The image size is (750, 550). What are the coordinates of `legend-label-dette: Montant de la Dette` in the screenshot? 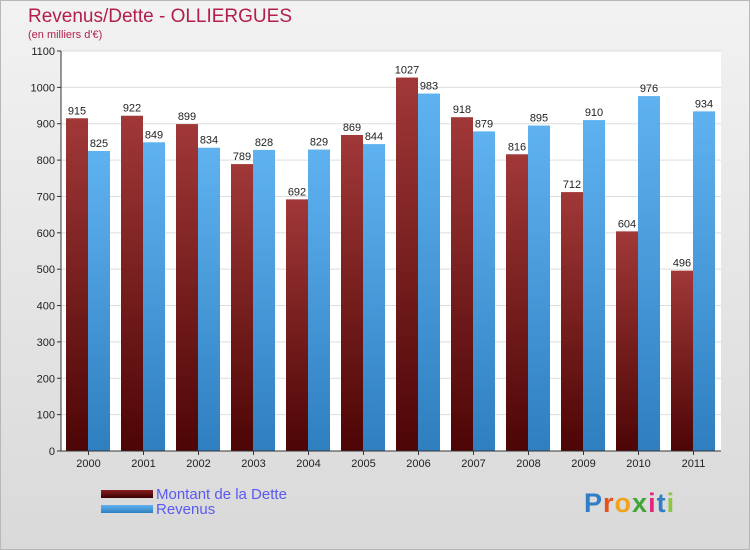 It's located at (221, 494).